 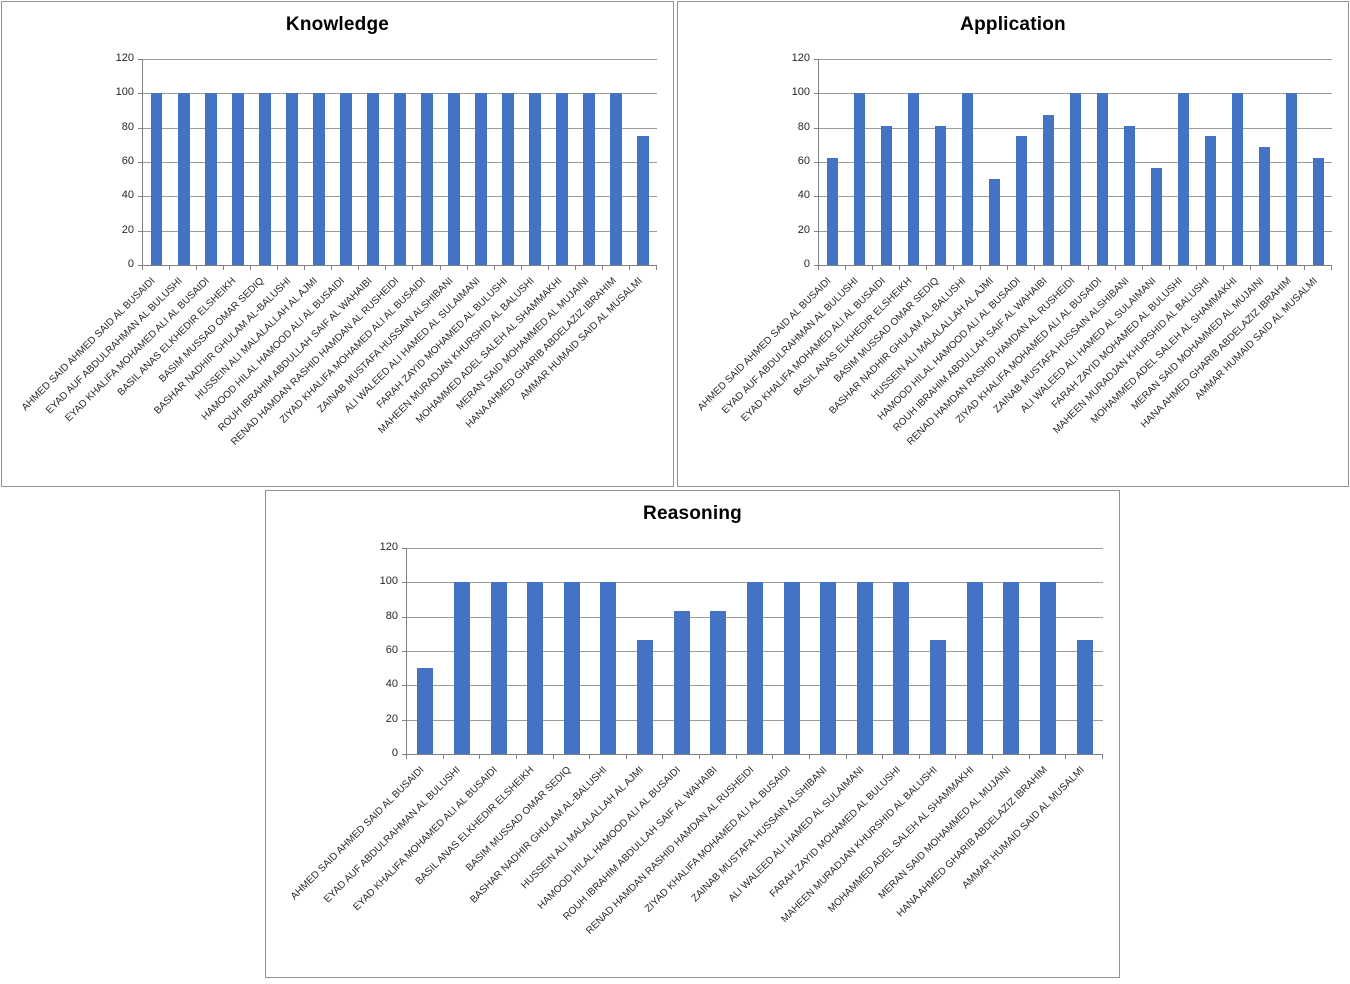 I want to click on x-axis-label: FARAH ZAYID MOHAMED AL BULUSHI, so click(x=836, y=832).